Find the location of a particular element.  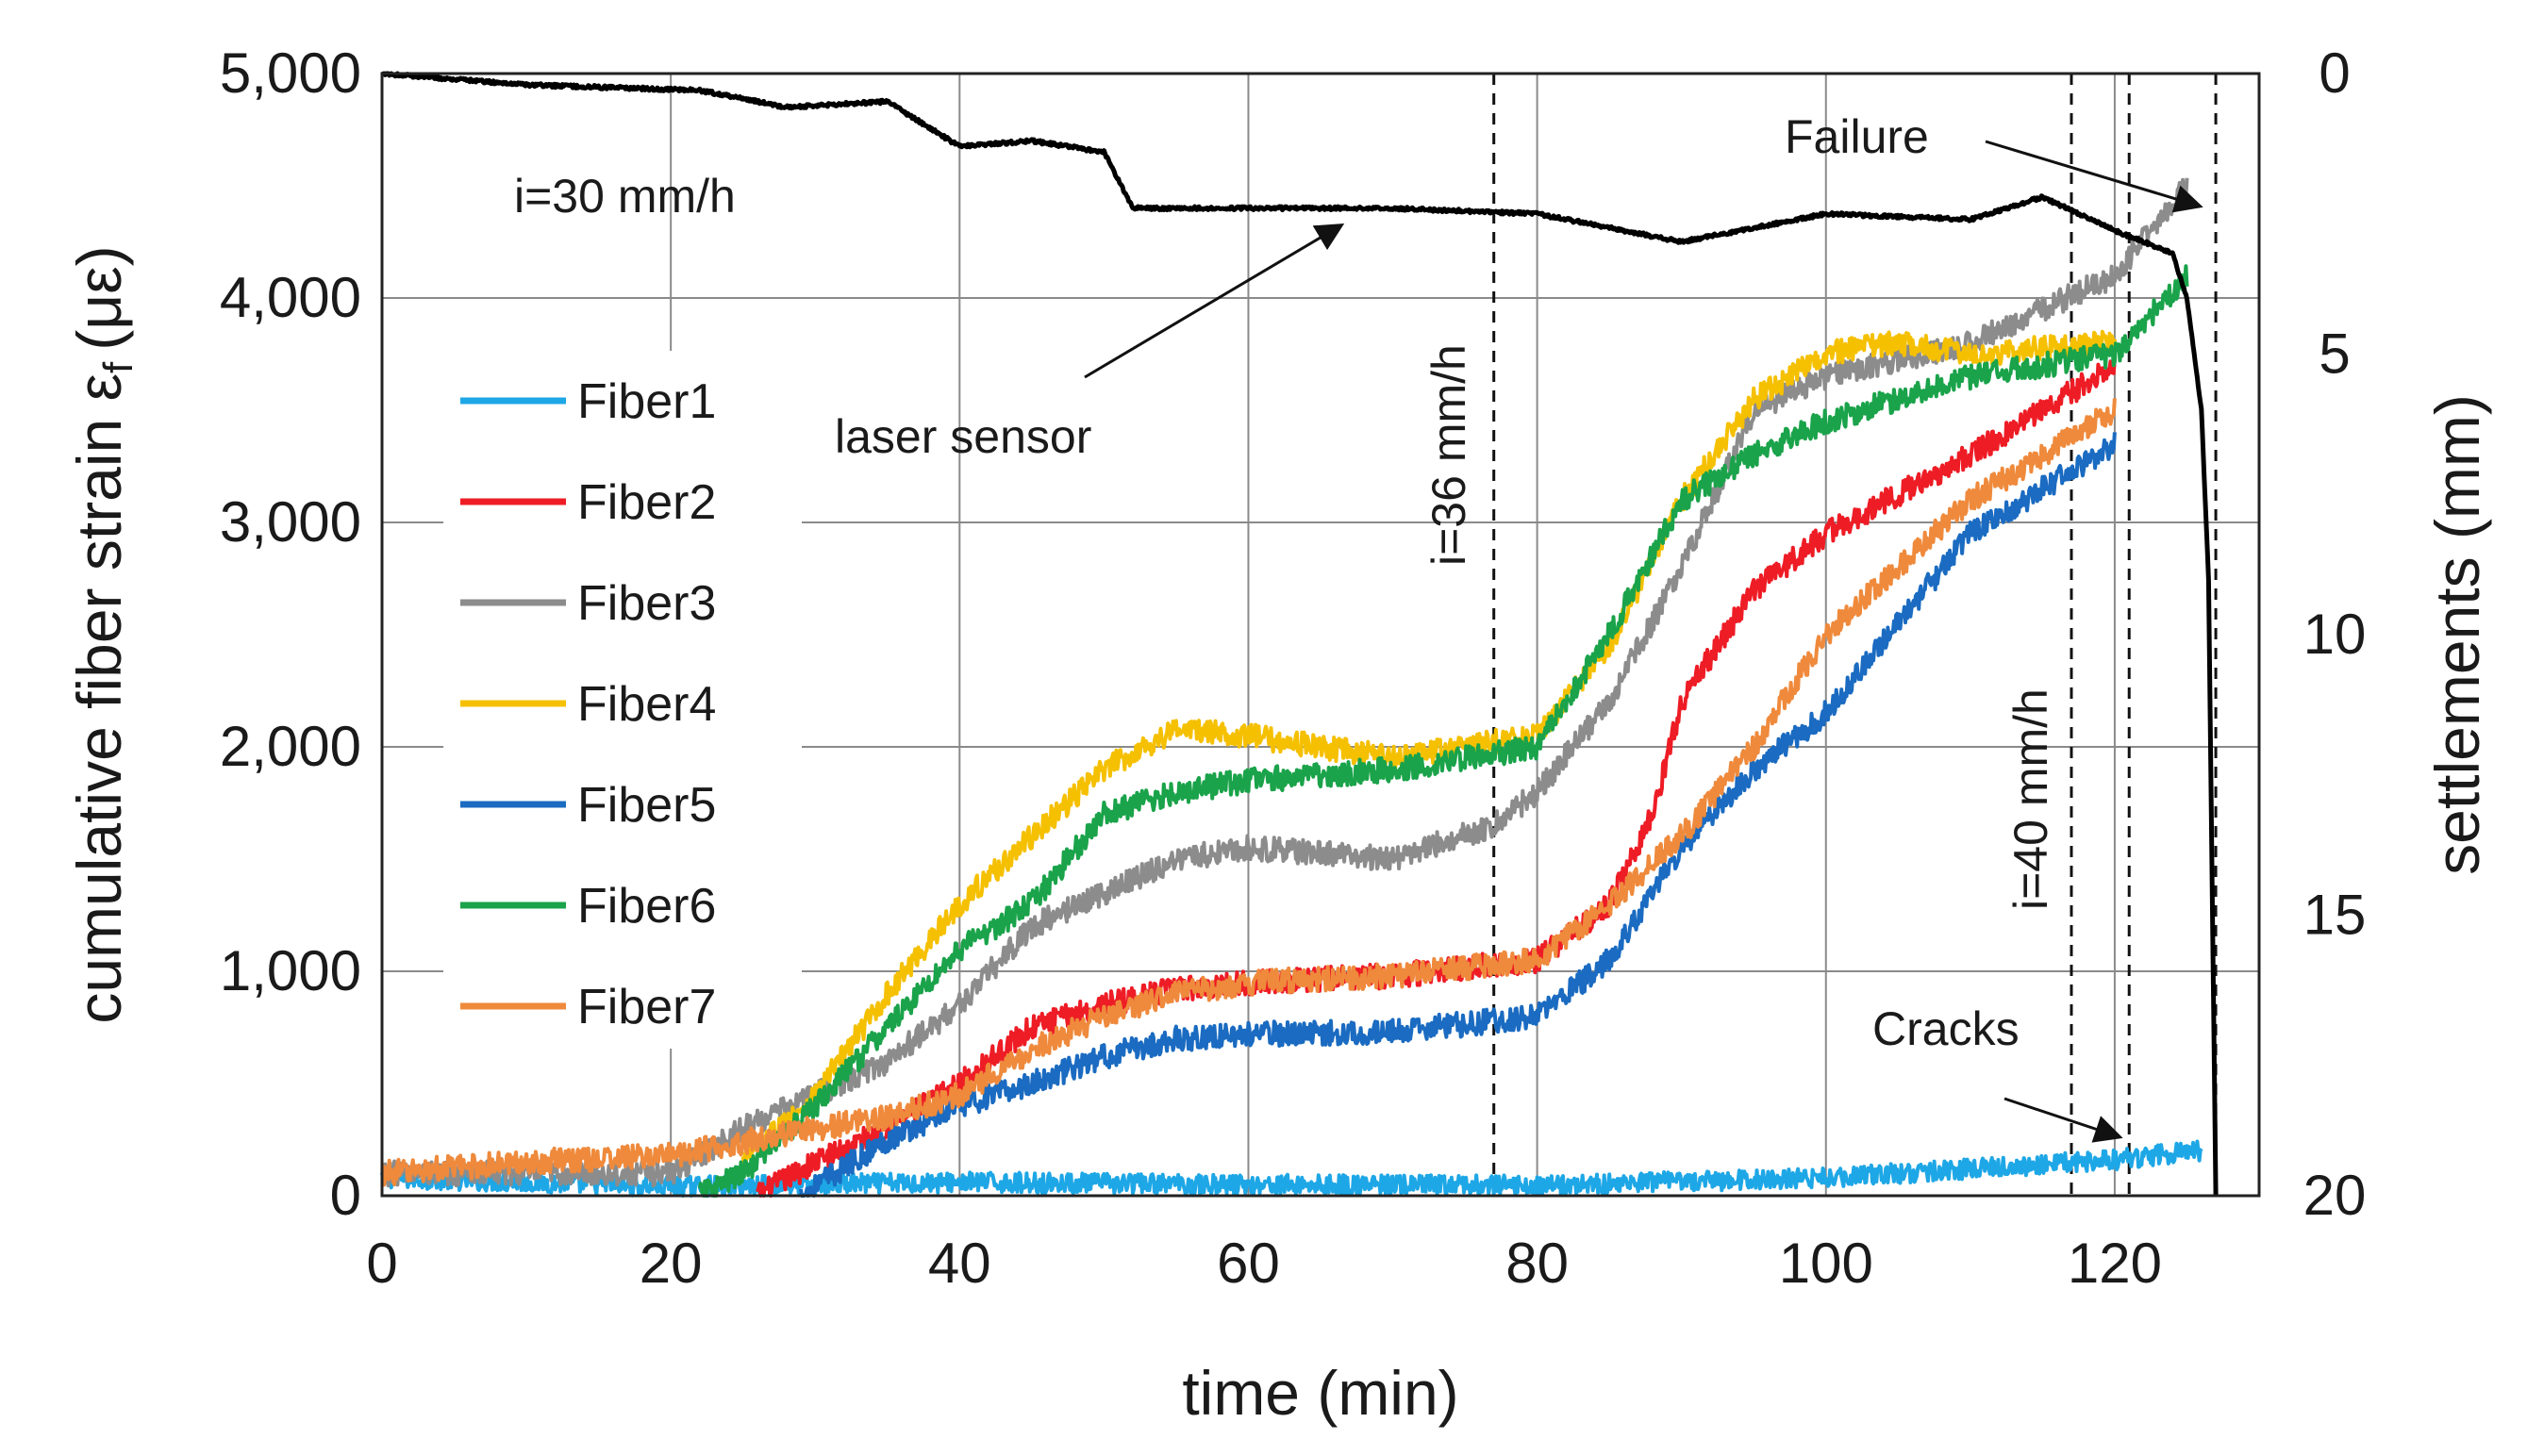

legend-background is located at coordinates (622, 700).